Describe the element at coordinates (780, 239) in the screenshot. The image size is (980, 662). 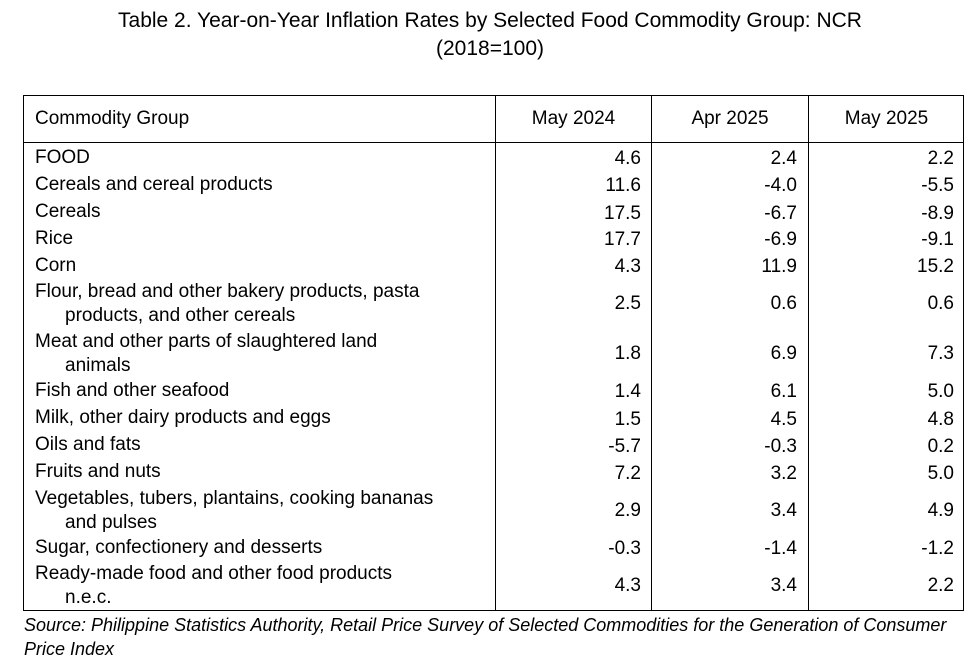
I see `value-apr-2025: -6.9` at that location.